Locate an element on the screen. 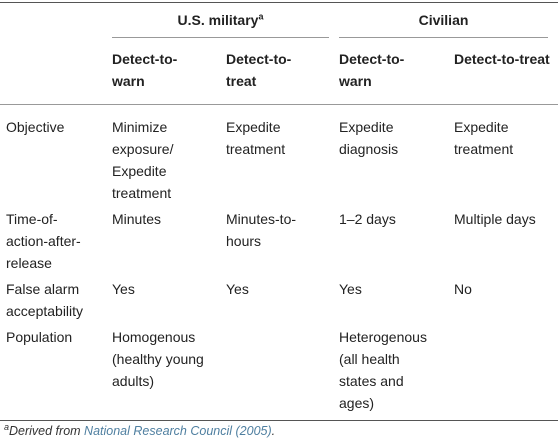 The height and width of the screenshot is (447, 558). row-label: False alarm acceptability is located at coordinates (45, 300).